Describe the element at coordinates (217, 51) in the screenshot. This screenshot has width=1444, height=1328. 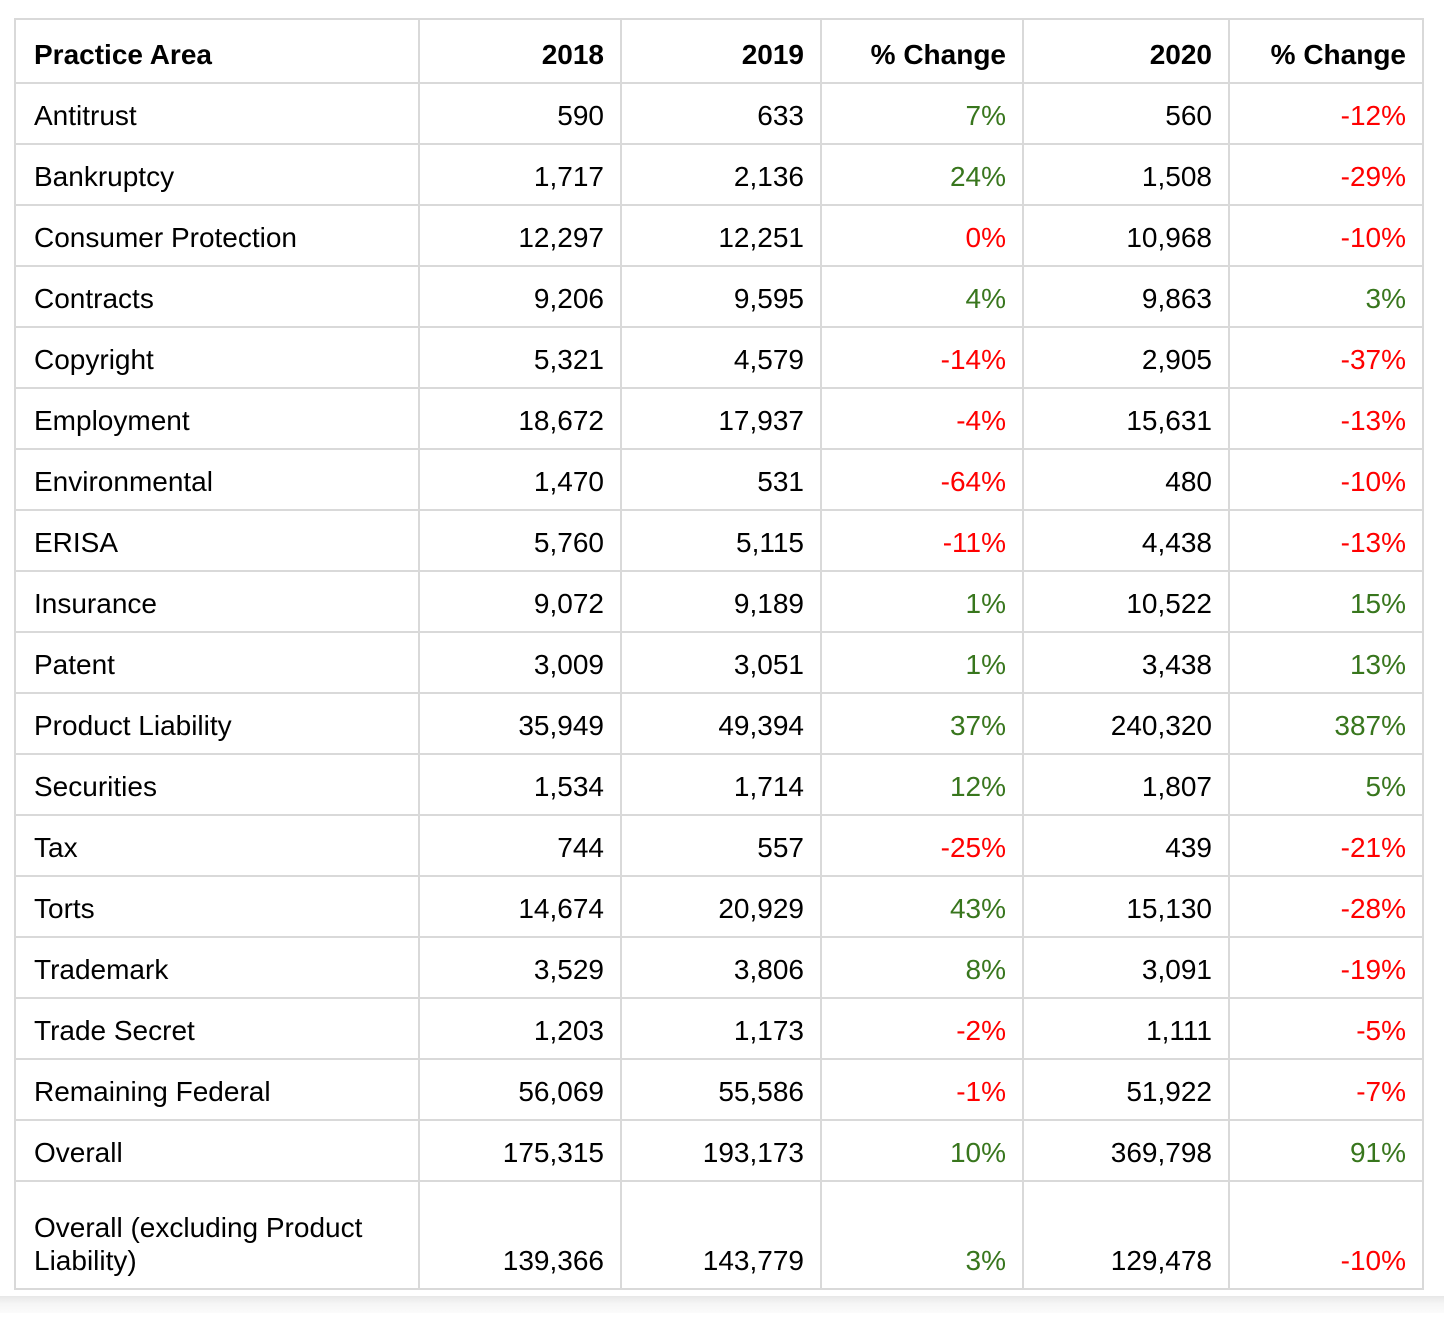
I see `column-header-practice-area: Practice Area` at that location.